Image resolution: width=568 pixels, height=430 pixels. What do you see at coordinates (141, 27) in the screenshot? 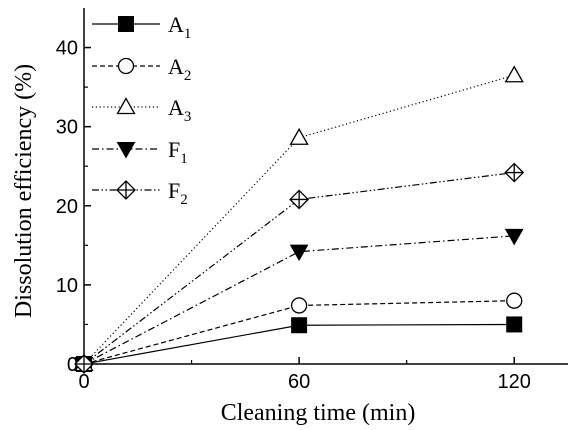
I see `legend-item: A1` at bounding box center [141, 27].